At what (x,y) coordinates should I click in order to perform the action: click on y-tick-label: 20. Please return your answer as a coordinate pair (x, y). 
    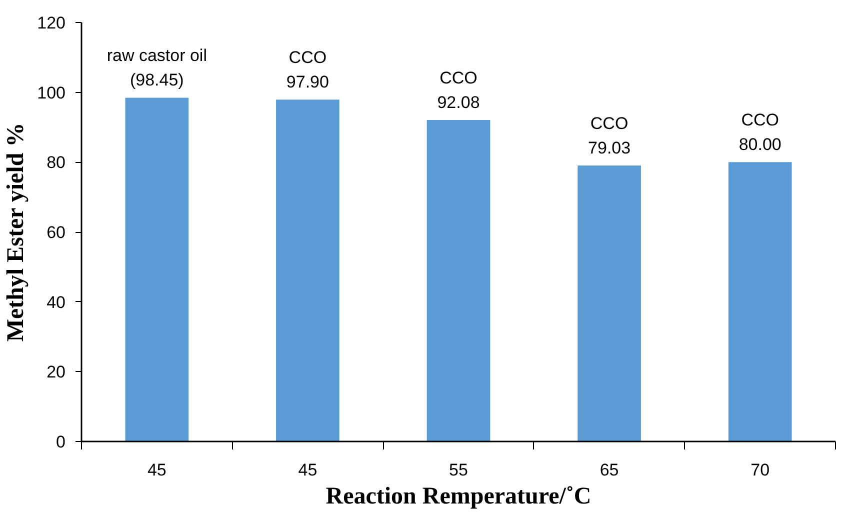
    Looking at the image, I should click on (56, 372).